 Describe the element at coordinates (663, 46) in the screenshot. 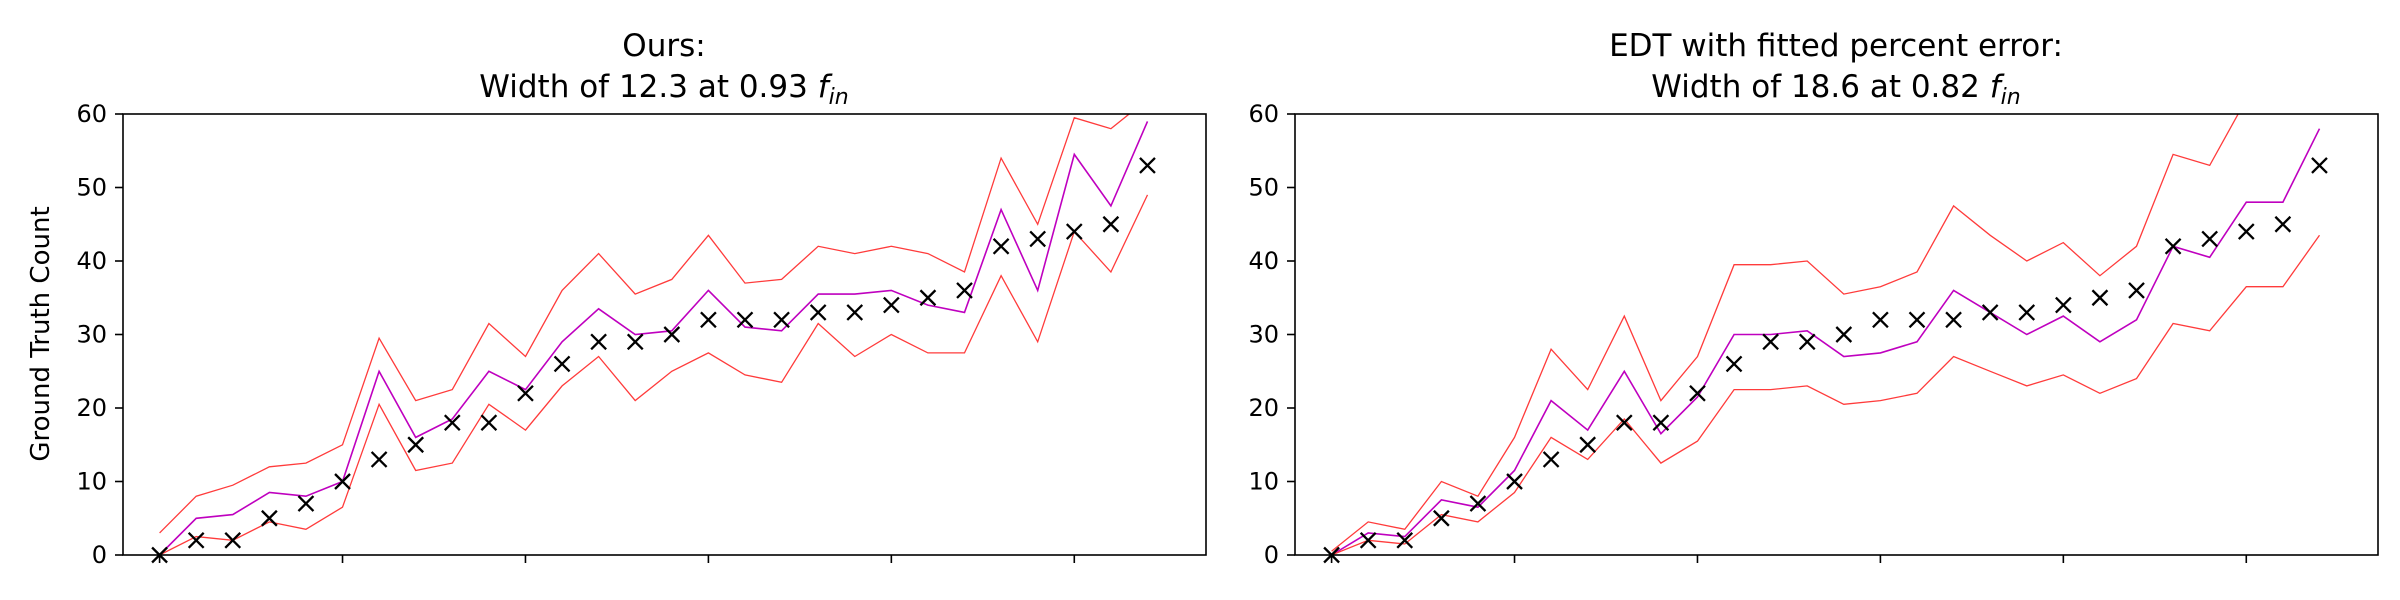

I see `chart-title-line1: Ours:` at that location.